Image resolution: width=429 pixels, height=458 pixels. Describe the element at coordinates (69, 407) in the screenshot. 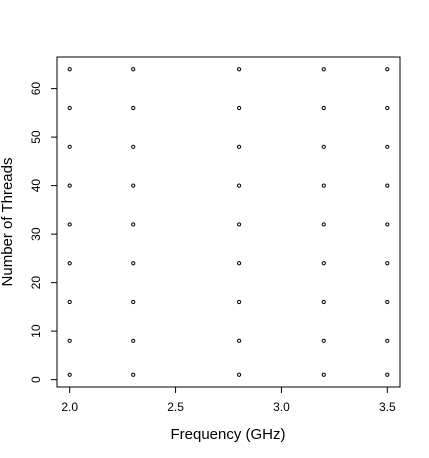

I see `x-tick-label: 2.0` at that location.